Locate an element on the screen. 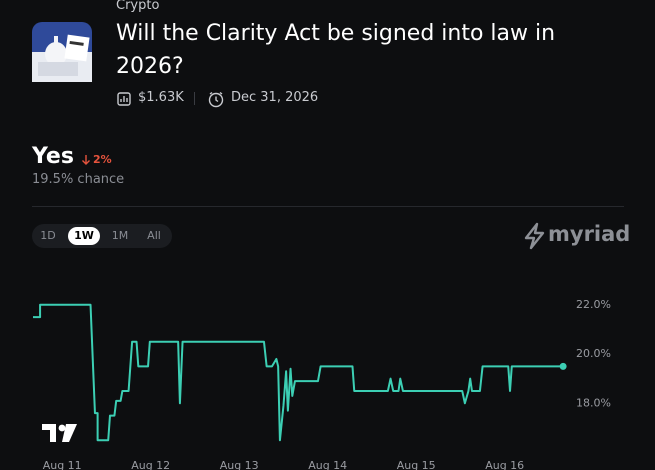  price-change: 2% is located at coordinates (102, 159).